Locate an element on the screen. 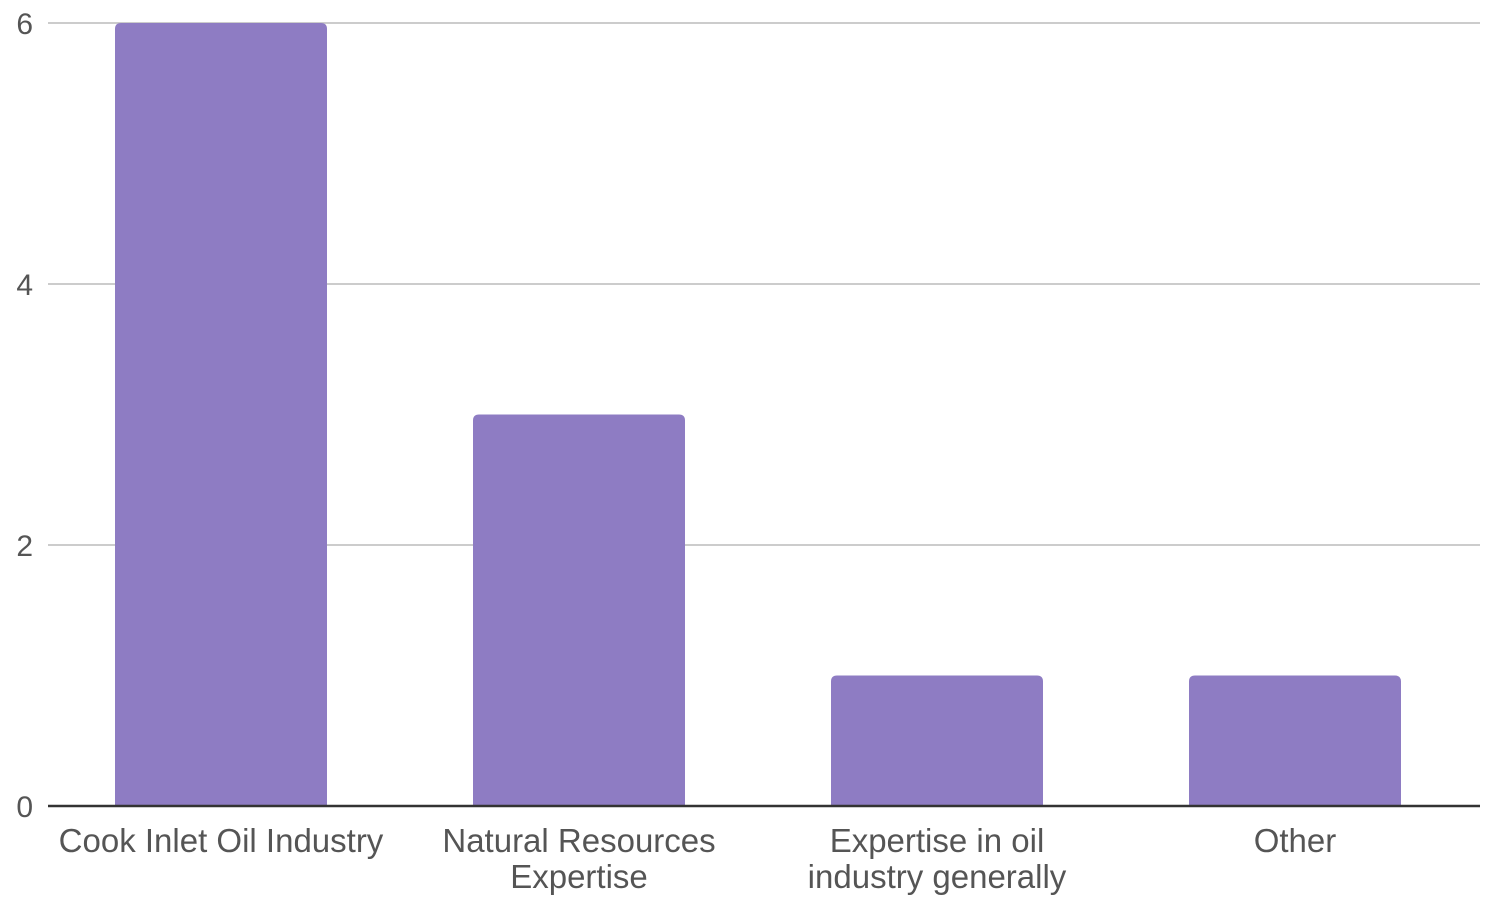 The height and width of the screenshot is (899, 1485). bar-expertise-in-oil-industry-generally is located at coordinates (937, 740).